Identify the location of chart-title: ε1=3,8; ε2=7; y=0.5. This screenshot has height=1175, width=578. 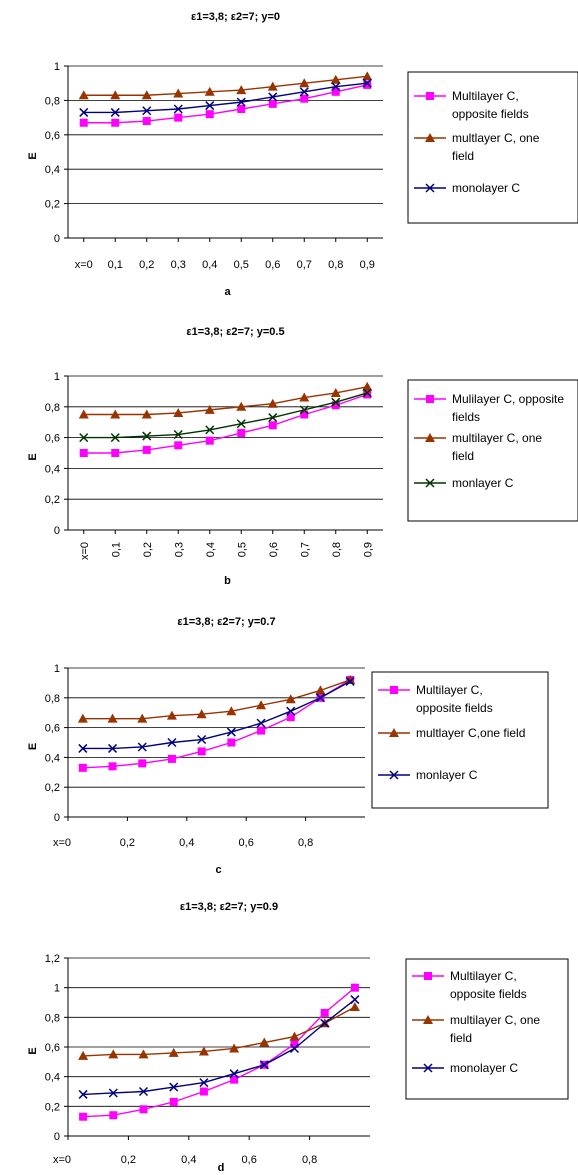
(235, 332).